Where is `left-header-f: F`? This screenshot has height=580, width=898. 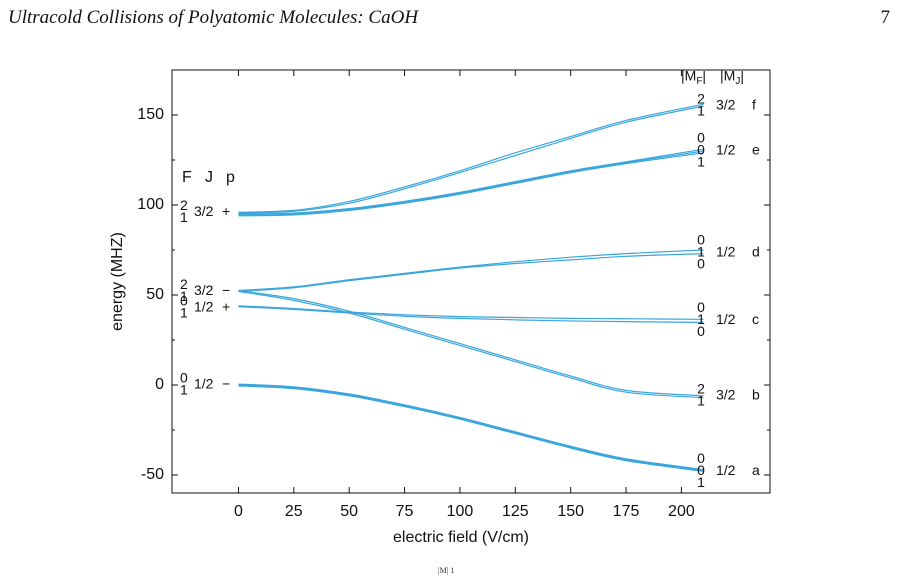
left-header-f: F is located at coordinates (187, 177).